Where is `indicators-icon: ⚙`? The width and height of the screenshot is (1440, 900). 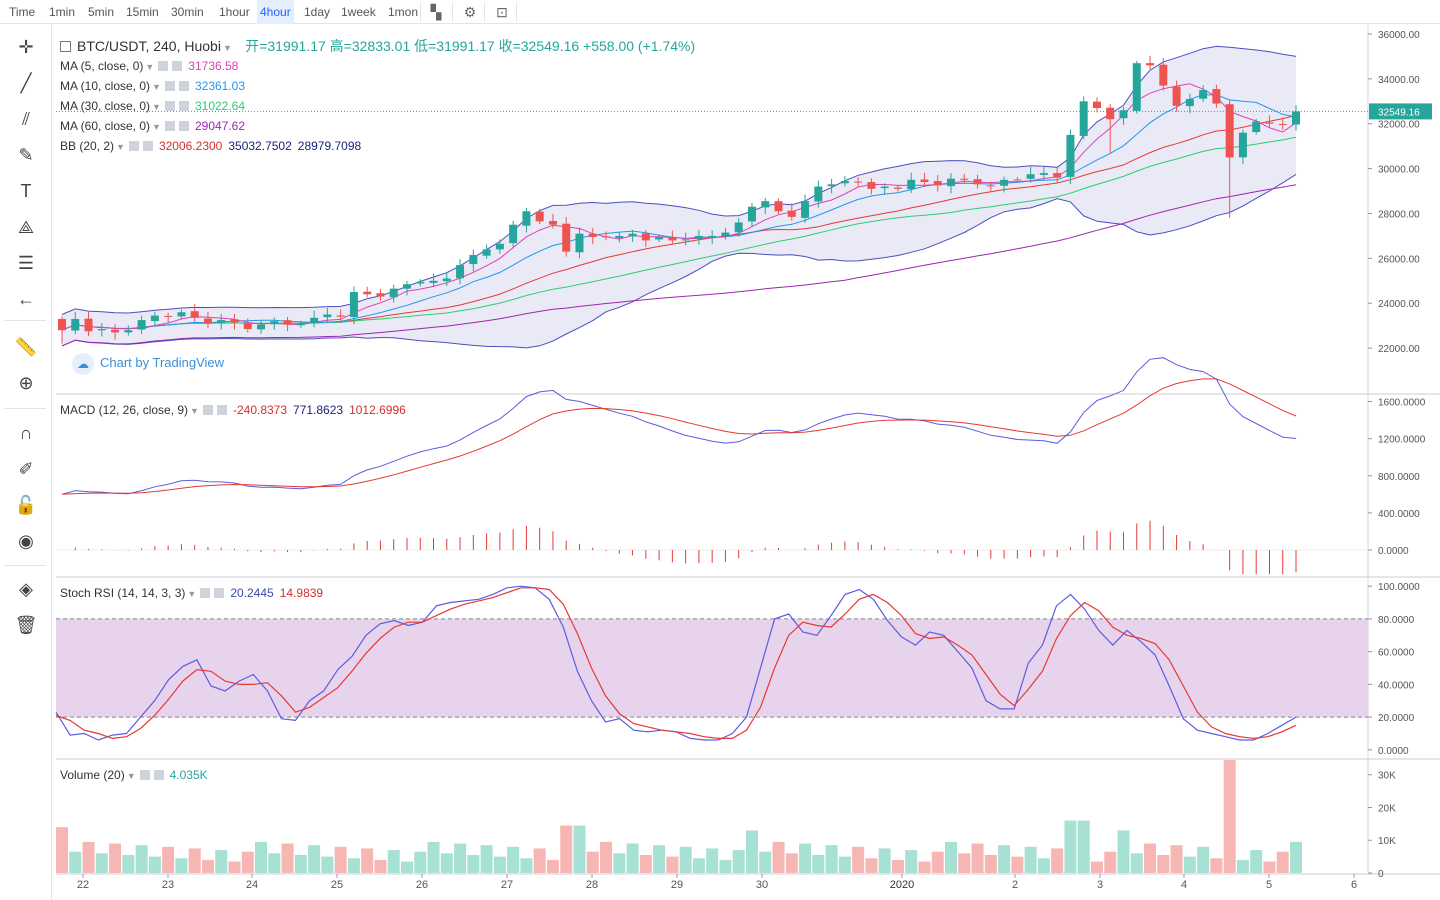
indicators-icon: ⚙ is located at coordinates (470, 12).